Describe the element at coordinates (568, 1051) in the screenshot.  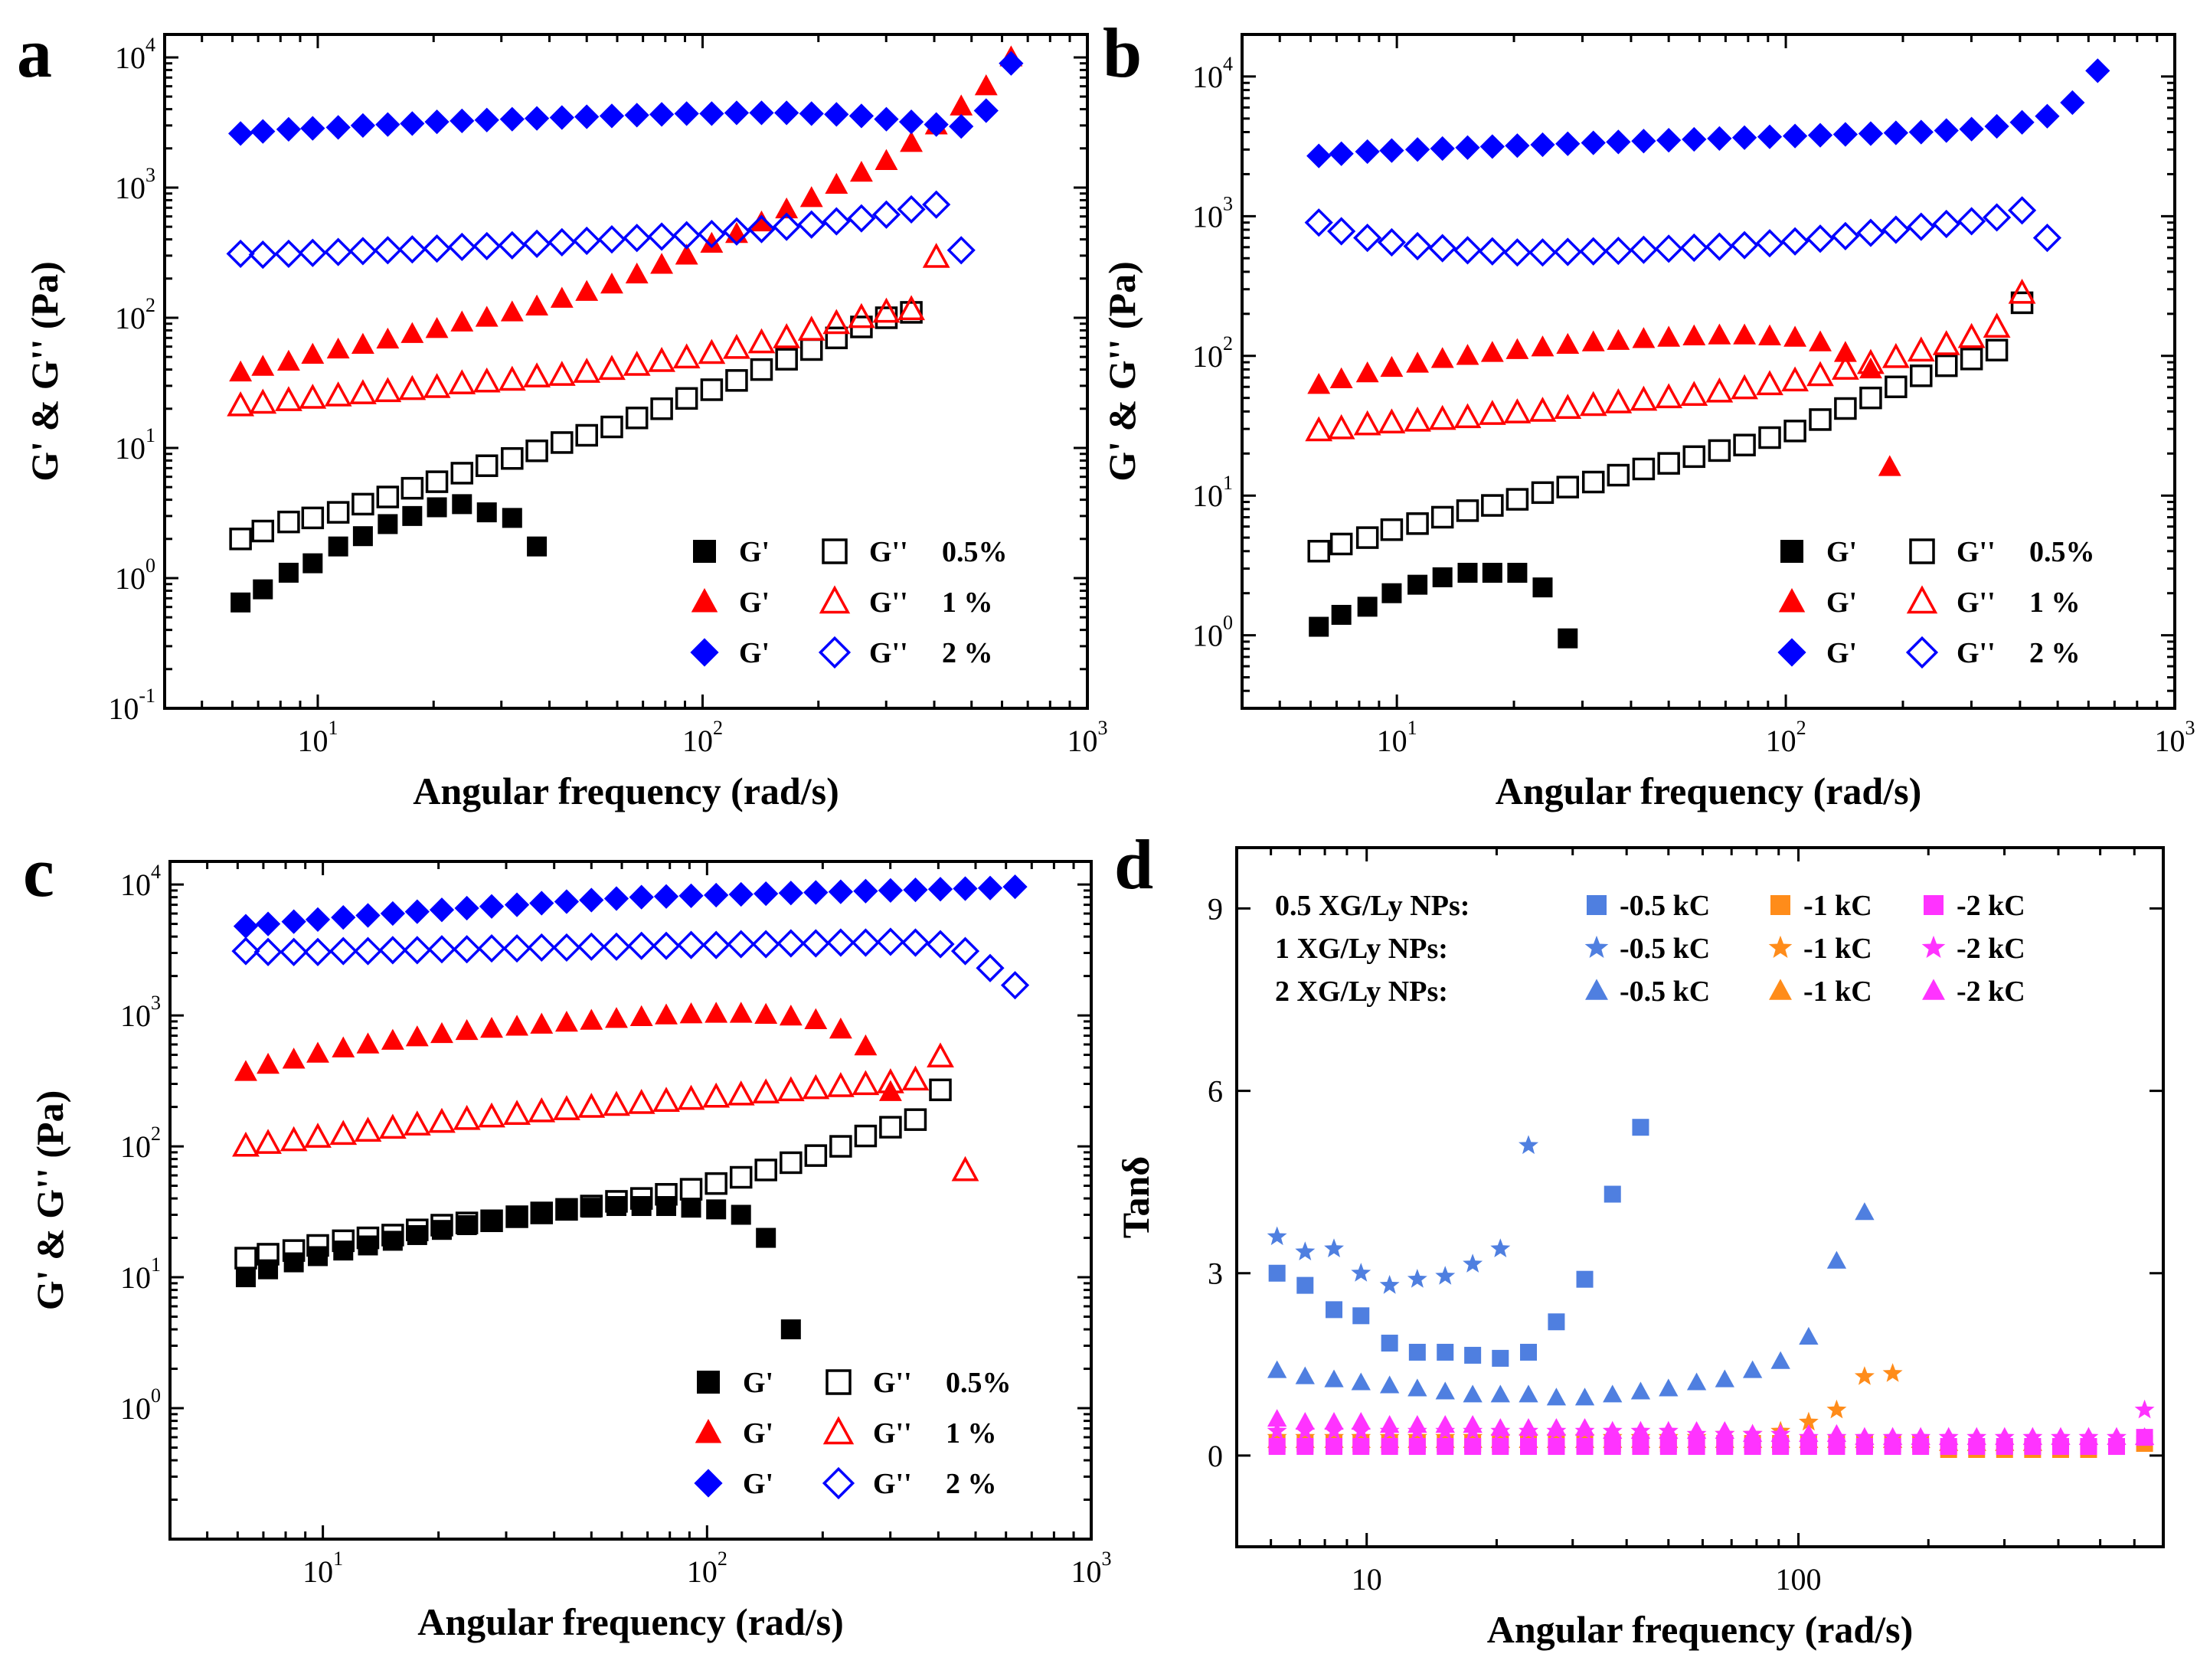
I see `series-g-1-` at that location.